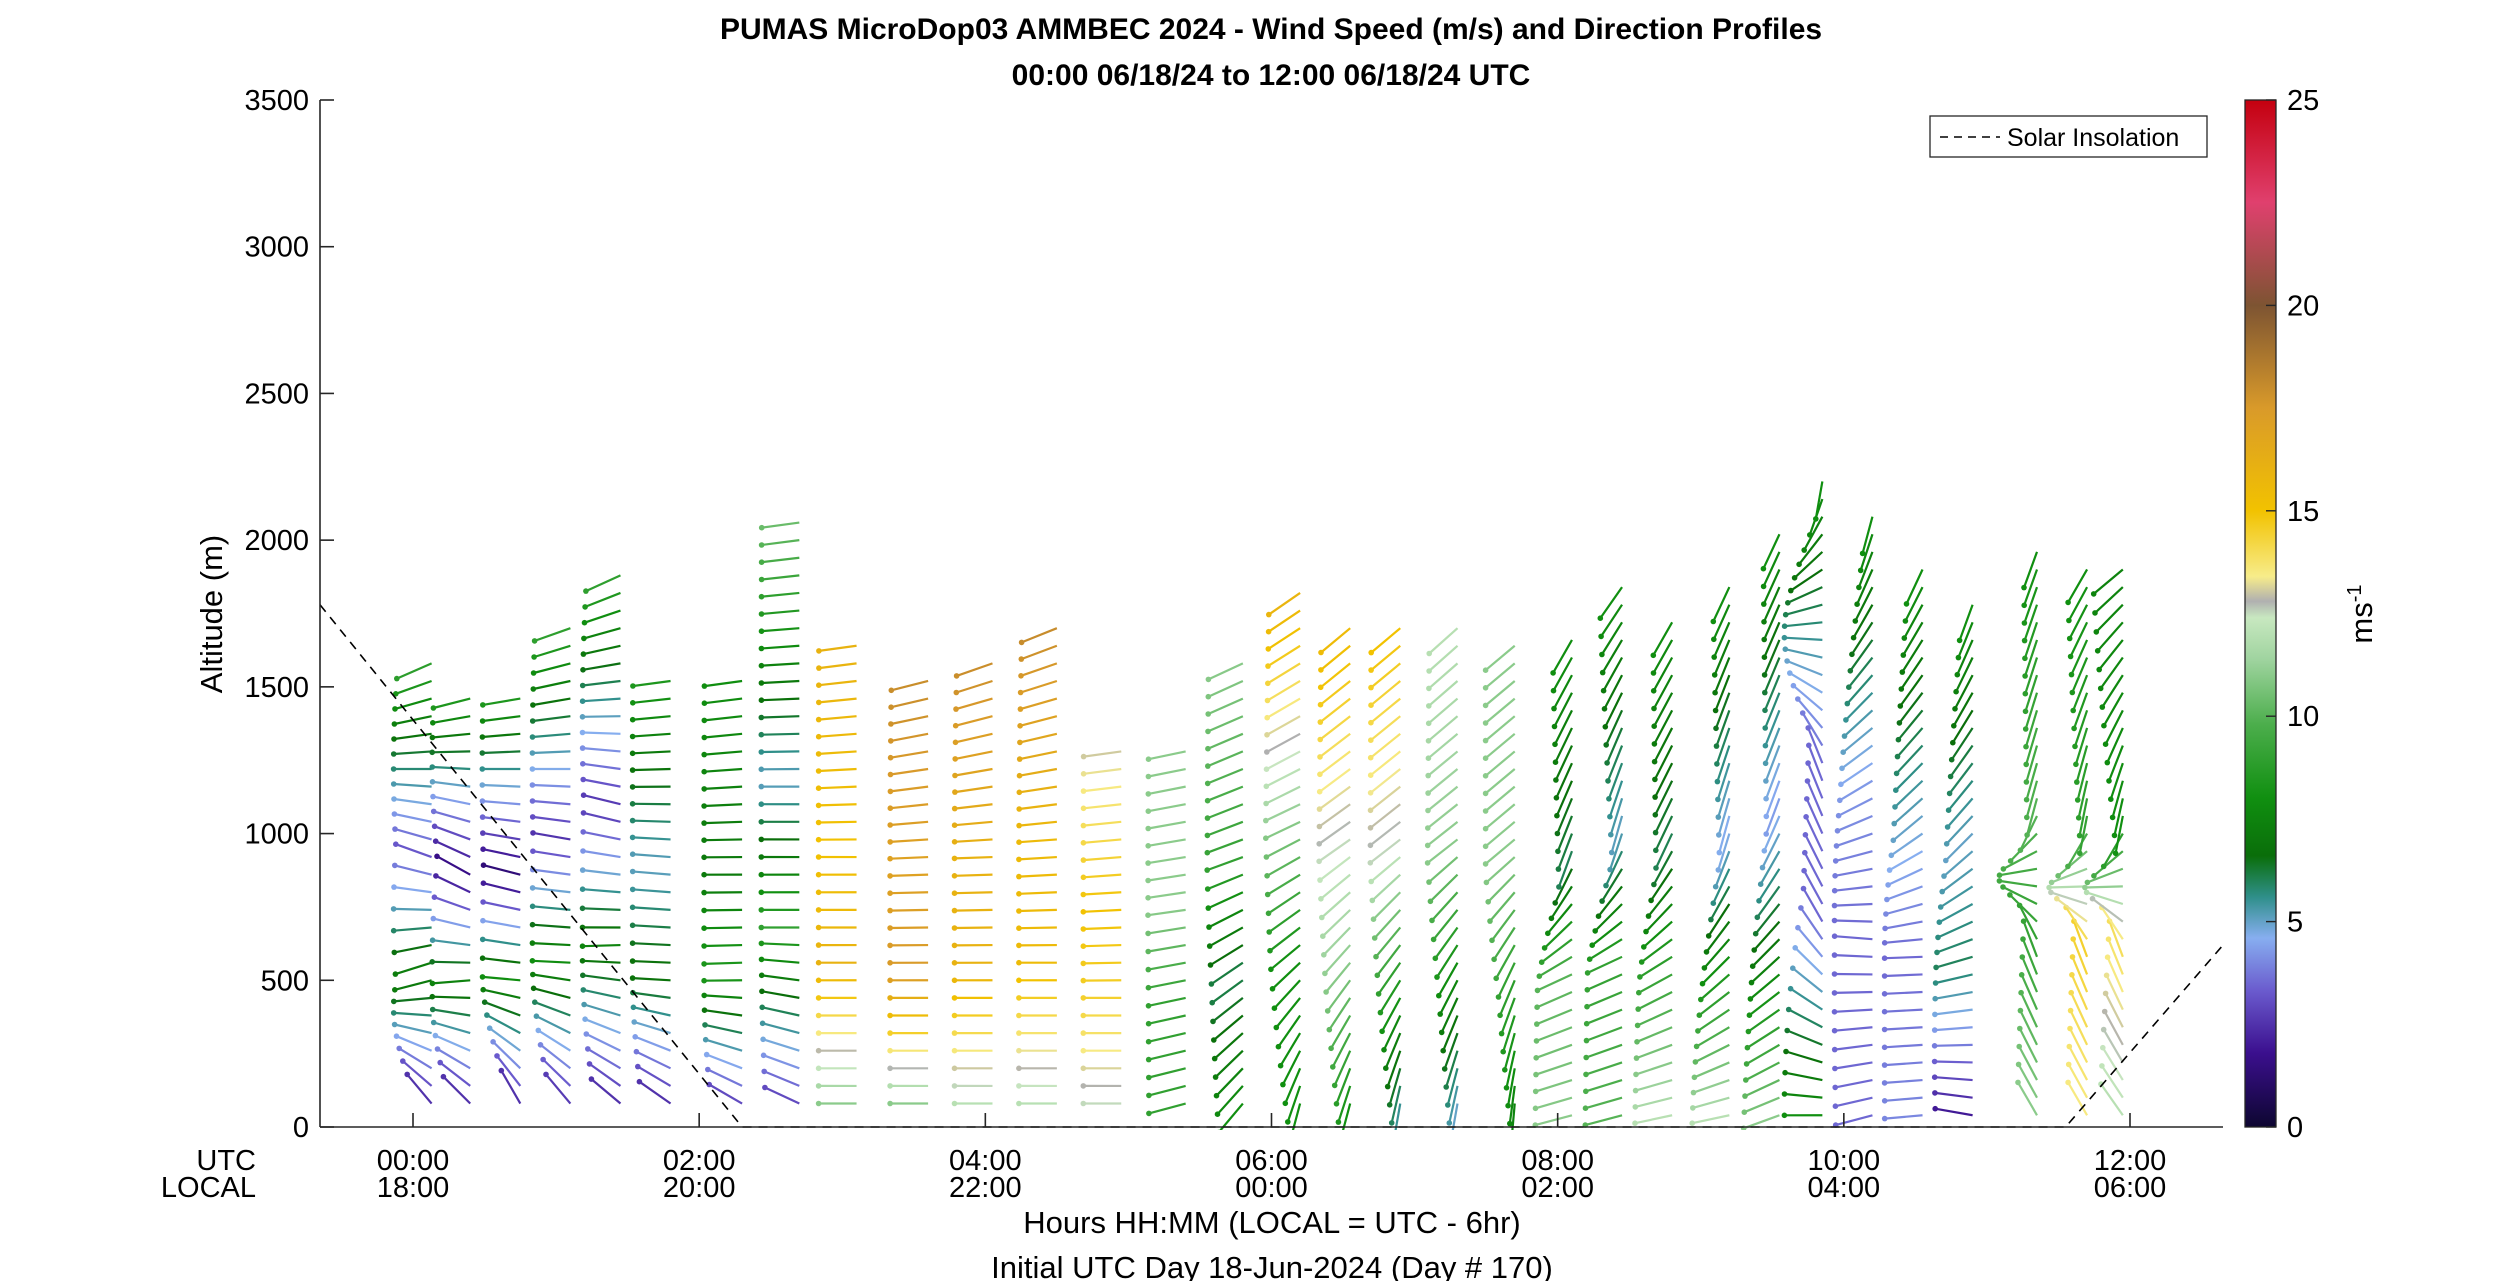  I want to click on colorbar-tick-label: 15, so click(2303, 512).